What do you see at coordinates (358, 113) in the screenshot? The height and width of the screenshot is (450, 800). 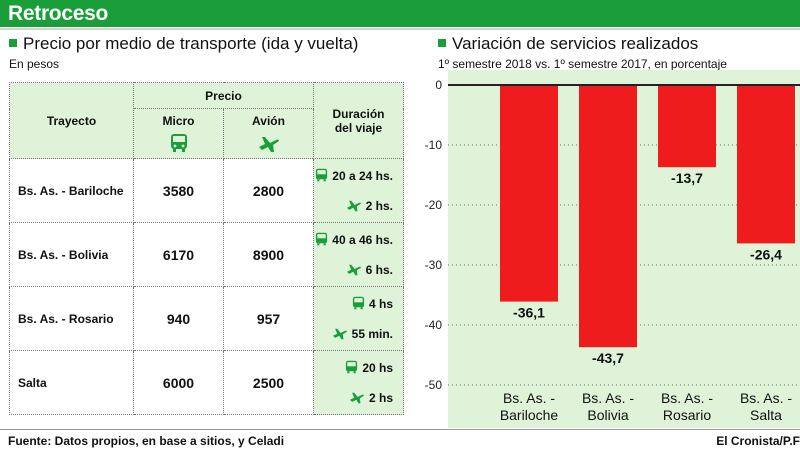 I see `header-duracion-line1: Duración` at bounding box center [358, 113].